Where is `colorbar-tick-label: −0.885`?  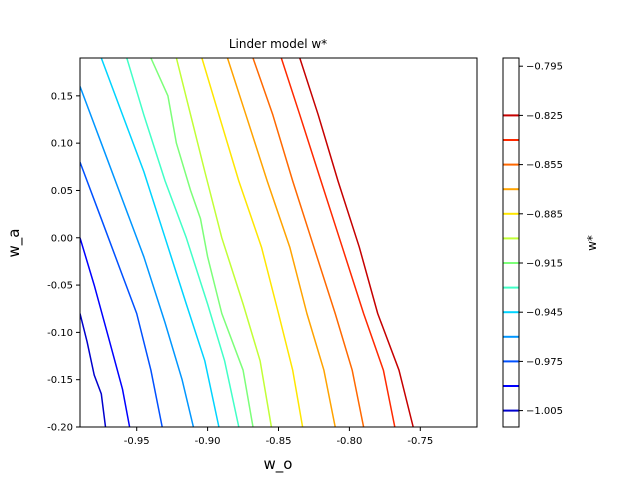
colorbar-tick-label: −0.885 is located at coordinates (544, 214).